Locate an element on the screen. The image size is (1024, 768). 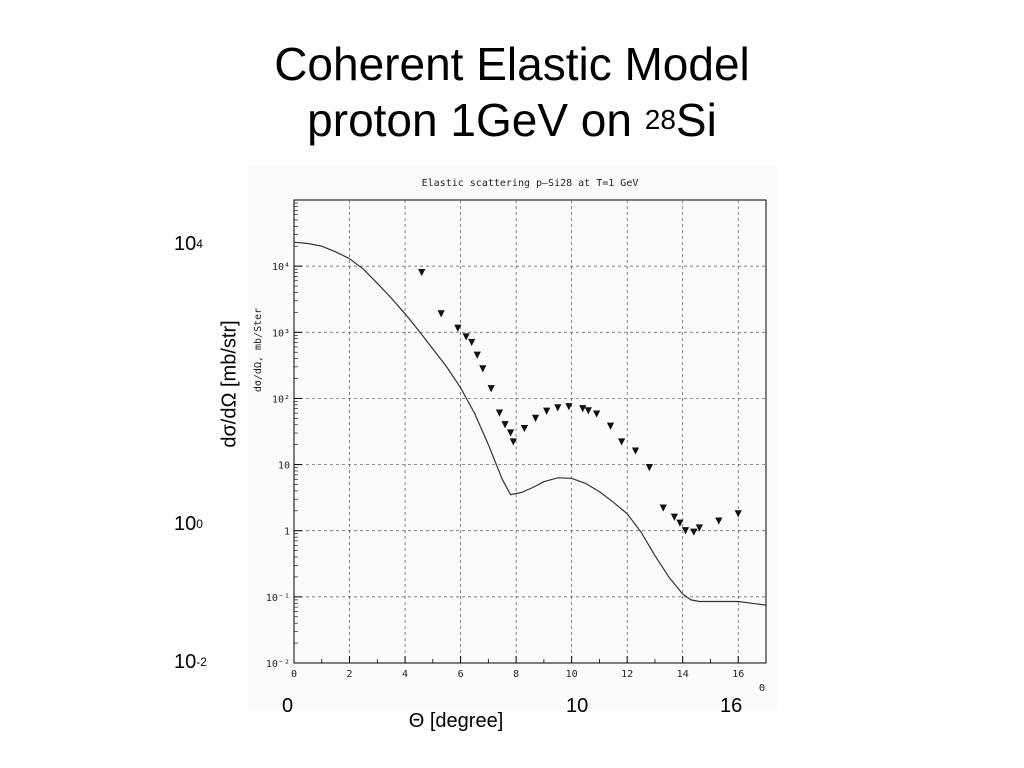
y-tick-label: 10⁻¹ is located at coordinates (278, 598).